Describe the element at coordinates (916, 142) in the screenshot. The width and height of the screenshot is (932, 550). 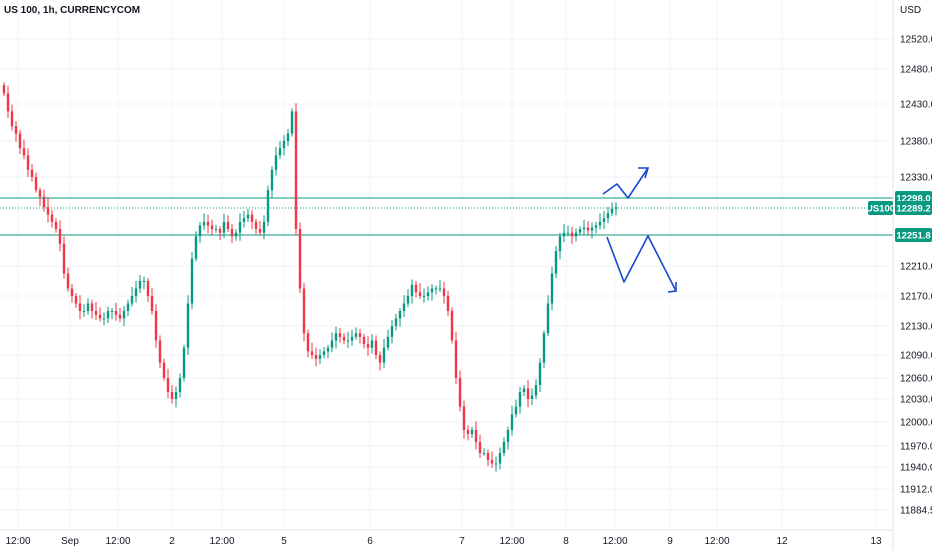
I see `price-tick-label: 12380.0` at that location.